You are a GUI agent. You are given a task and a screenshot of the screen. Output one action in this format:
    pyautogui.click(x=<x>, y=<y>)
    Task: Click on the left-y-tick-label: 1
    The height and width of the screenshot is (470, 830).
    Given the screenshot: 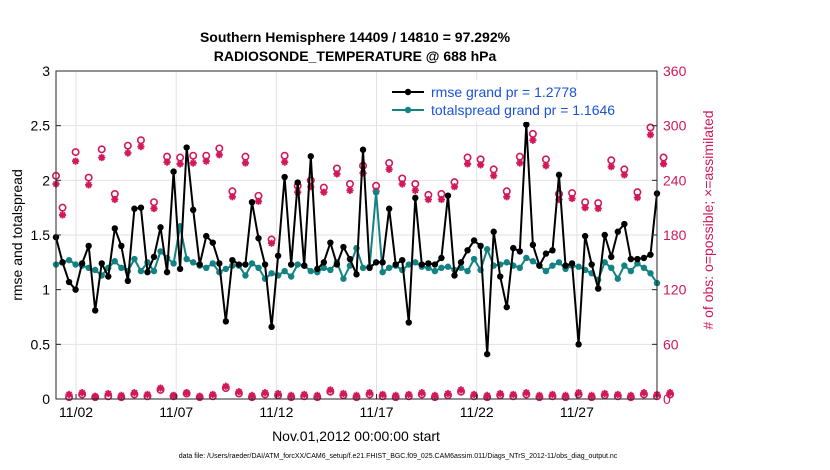 What is the action you would take?
    pyautogui.click(x=46, y=290)
    